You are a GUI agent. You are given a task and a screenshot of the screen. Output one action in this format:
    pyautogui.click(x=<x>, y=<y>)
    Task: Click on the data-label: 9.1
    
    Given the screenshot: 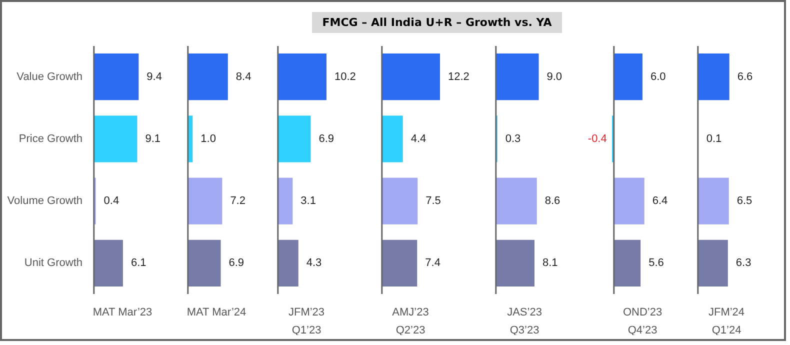 What is the action you would take?
    pyautogui.click(x=153, y=138)
    